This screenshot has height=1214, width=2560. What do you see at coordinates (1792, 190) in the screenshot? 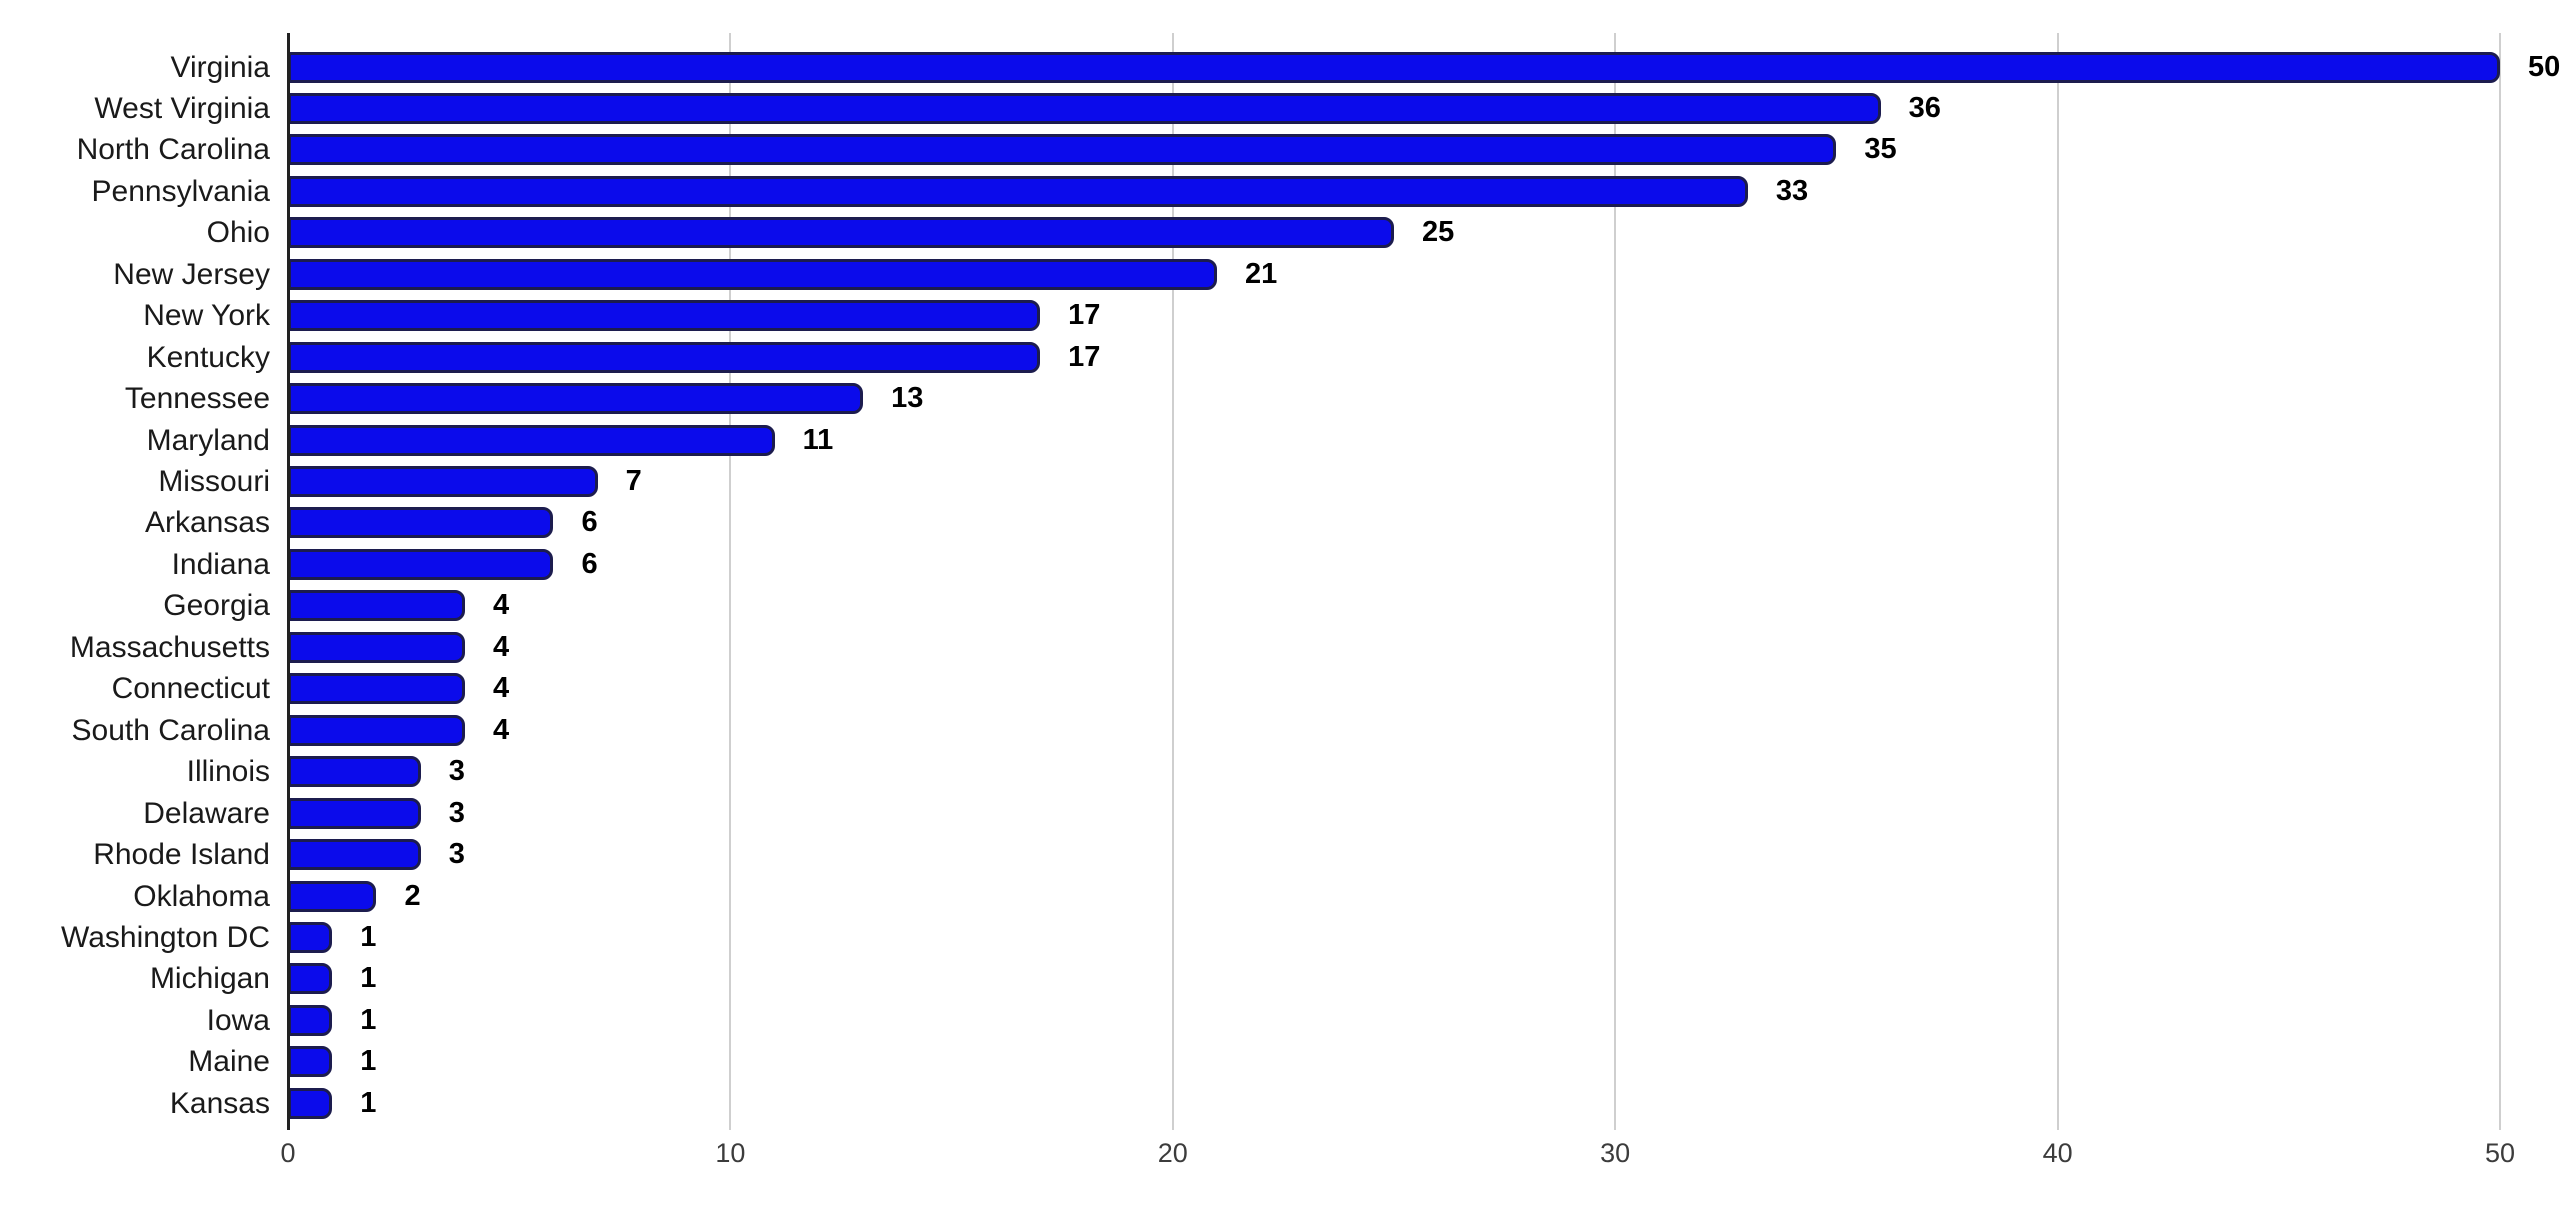
I see `bar-value-label: 33` at bounding box center [1792, 190].